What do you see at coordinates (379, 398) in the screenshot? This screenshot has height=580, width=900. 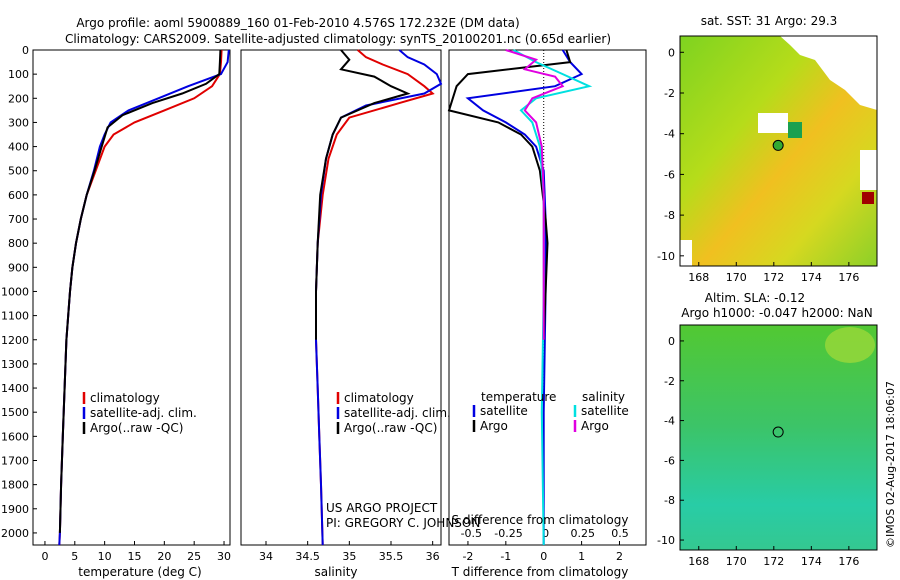 I see `legend-label-climatology: climatology` at bounding box center [379, 398].